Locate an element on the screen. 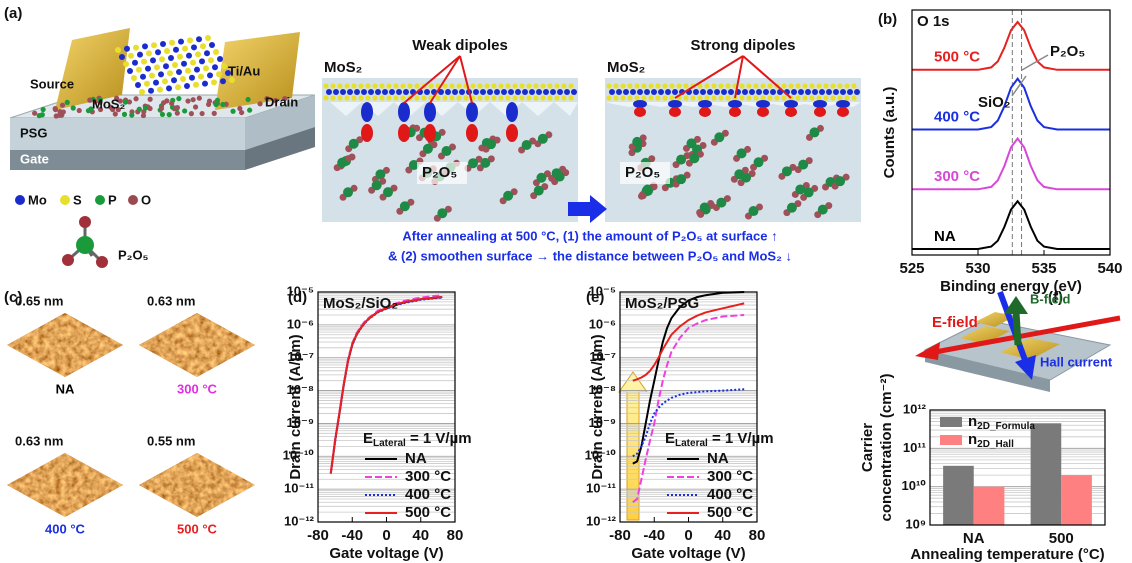 This screenshot has height=563, width=1132. y-axis-label: Drain current (A/µm) is located at coordinates (597, 406).